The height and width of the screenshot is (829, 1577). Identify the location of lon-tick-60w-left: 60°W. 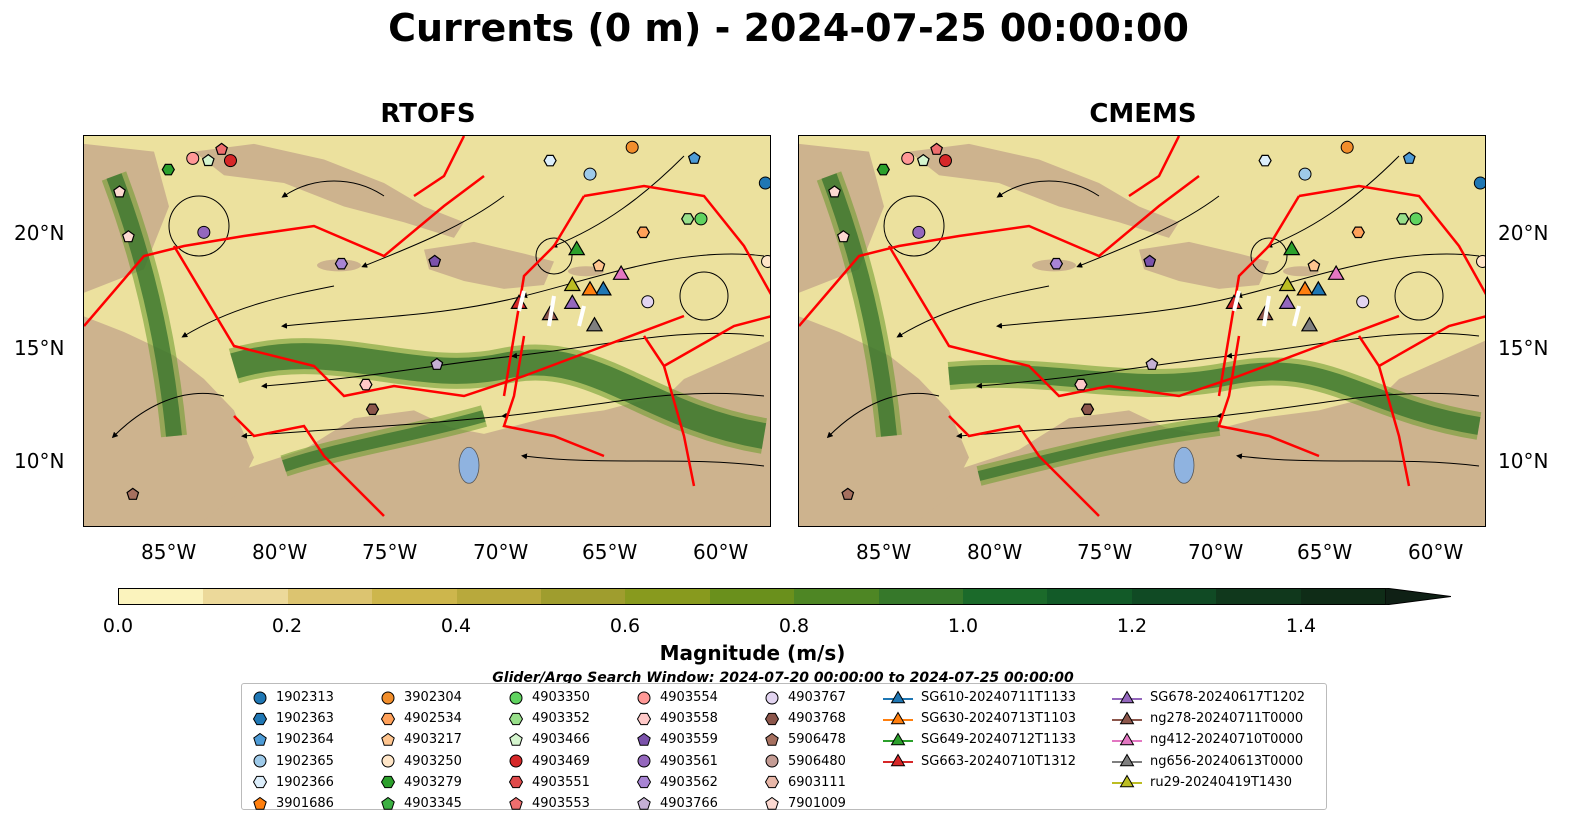
(721, 552).